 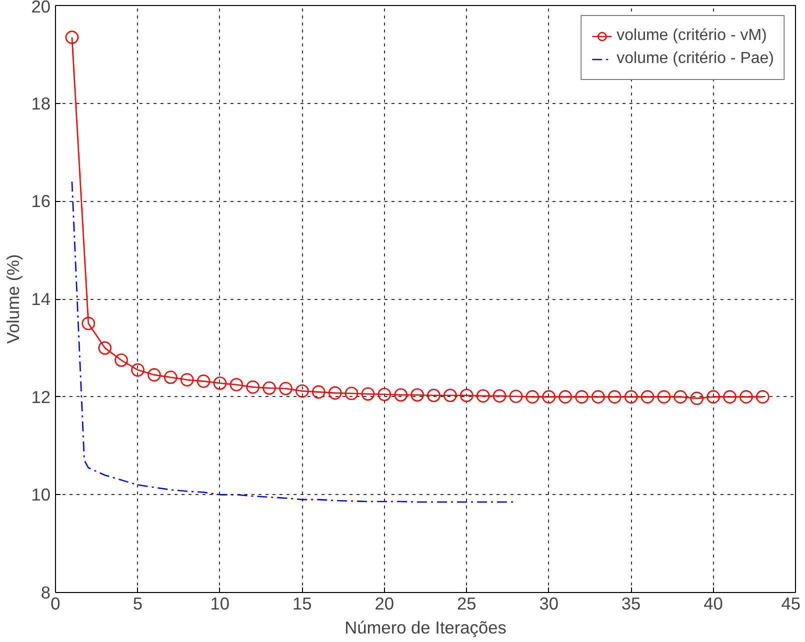 What do you see at coordinates (55, 604) in the screenshot?
I see `x-tick-label: 0` at bounding box center [55, 604].